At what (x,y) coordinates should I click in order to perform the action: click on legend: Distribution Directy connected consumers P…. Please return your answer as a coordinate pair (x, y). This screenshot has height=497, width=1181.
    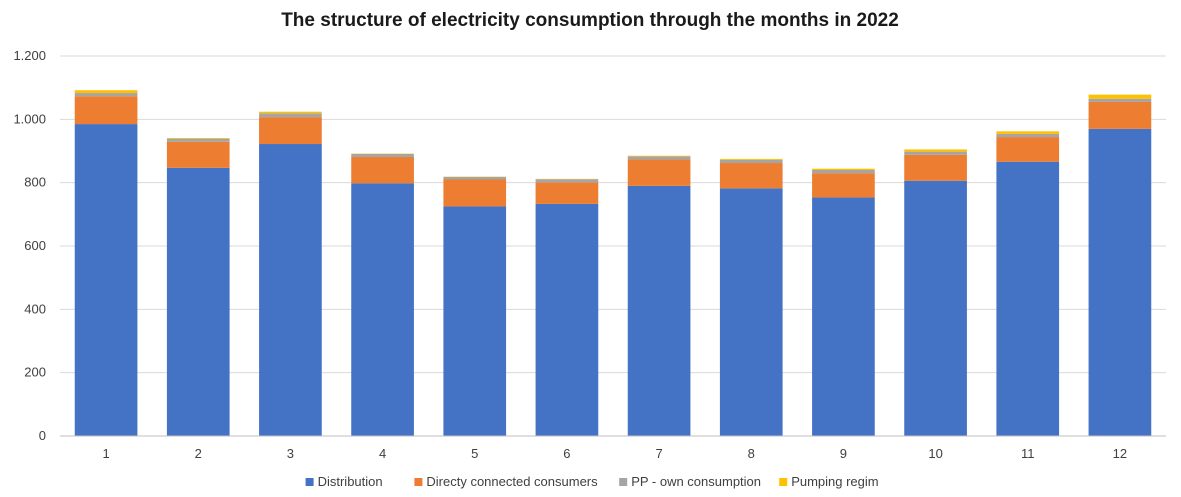
    Looking at the image, I should click on (592, 481).